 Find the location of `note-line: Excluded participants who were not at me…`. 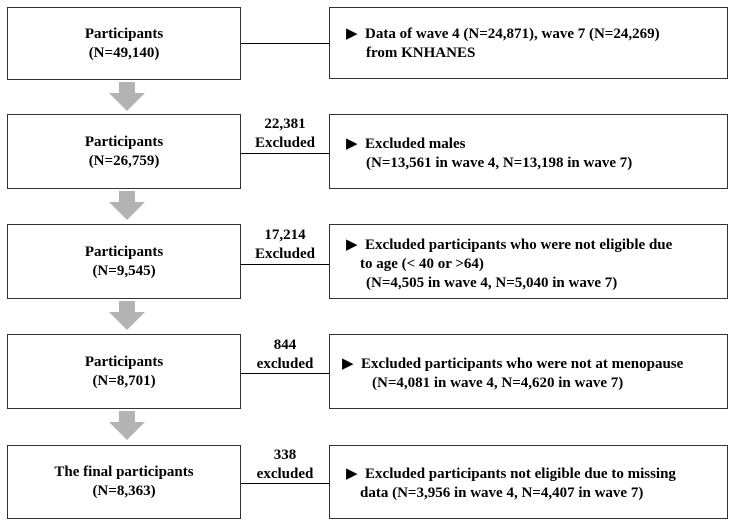

note-line: Excluded participants who were not at me… is located at coordinates (522, 364).